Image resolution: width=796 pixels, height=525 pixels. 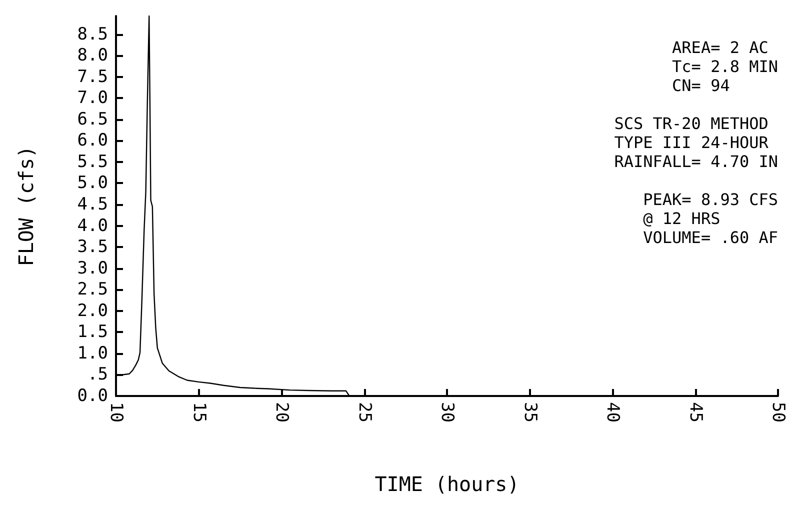 What do you see at coordinates (282, 412) in the screenshot?
I see `x-tick-label: 20` at bounding box center [282, 412].